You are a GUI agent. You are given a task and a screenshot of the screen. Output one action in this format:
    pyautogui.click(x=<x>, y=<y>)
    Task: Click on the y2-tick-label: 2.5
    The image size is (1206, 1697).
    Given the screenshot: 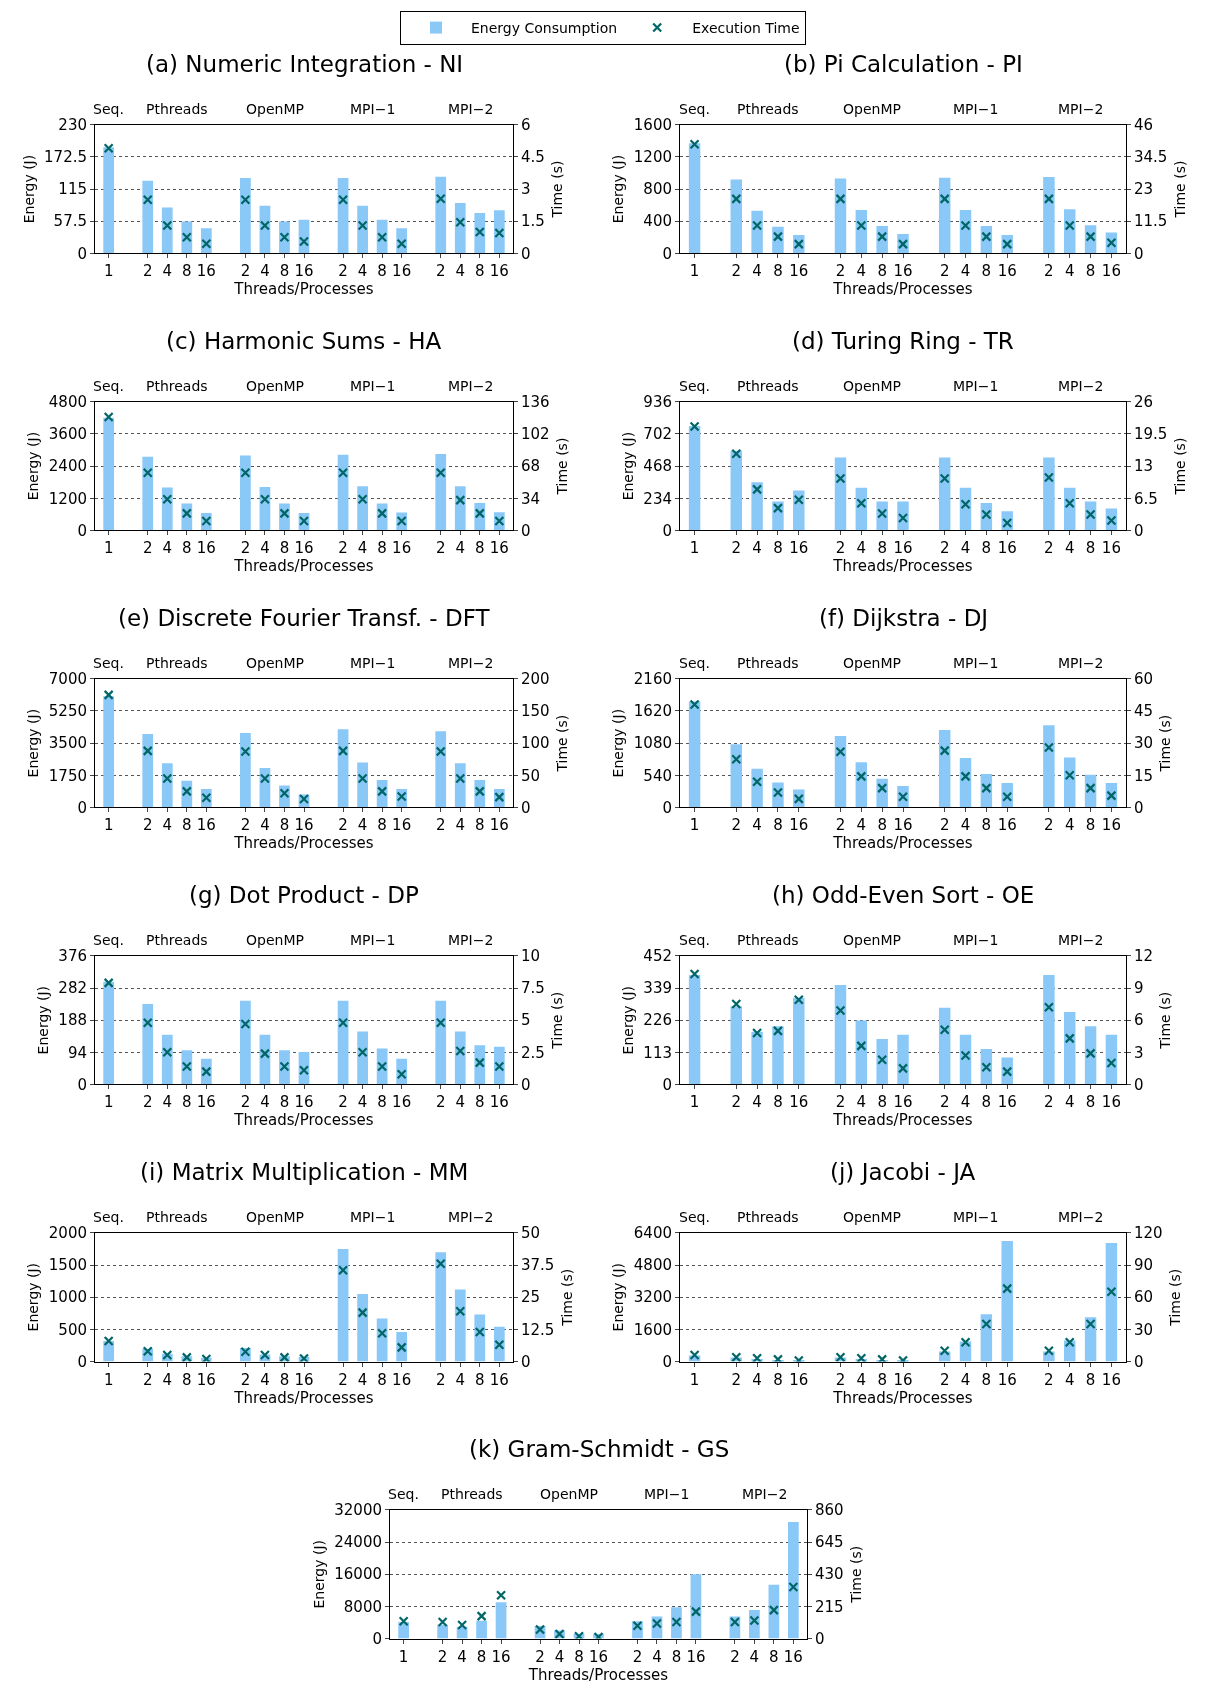 What is the action you would take?
    pyautogui.click(x=533, y=1052)
    